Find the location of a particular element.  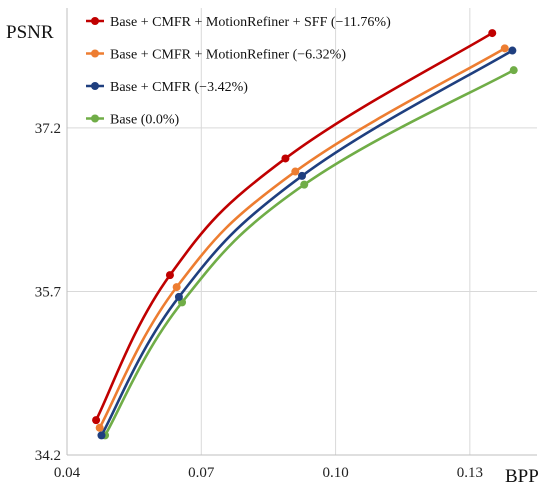

legend-item: Base + CMFR (−3.42%) is located at coordinates (167, 87).